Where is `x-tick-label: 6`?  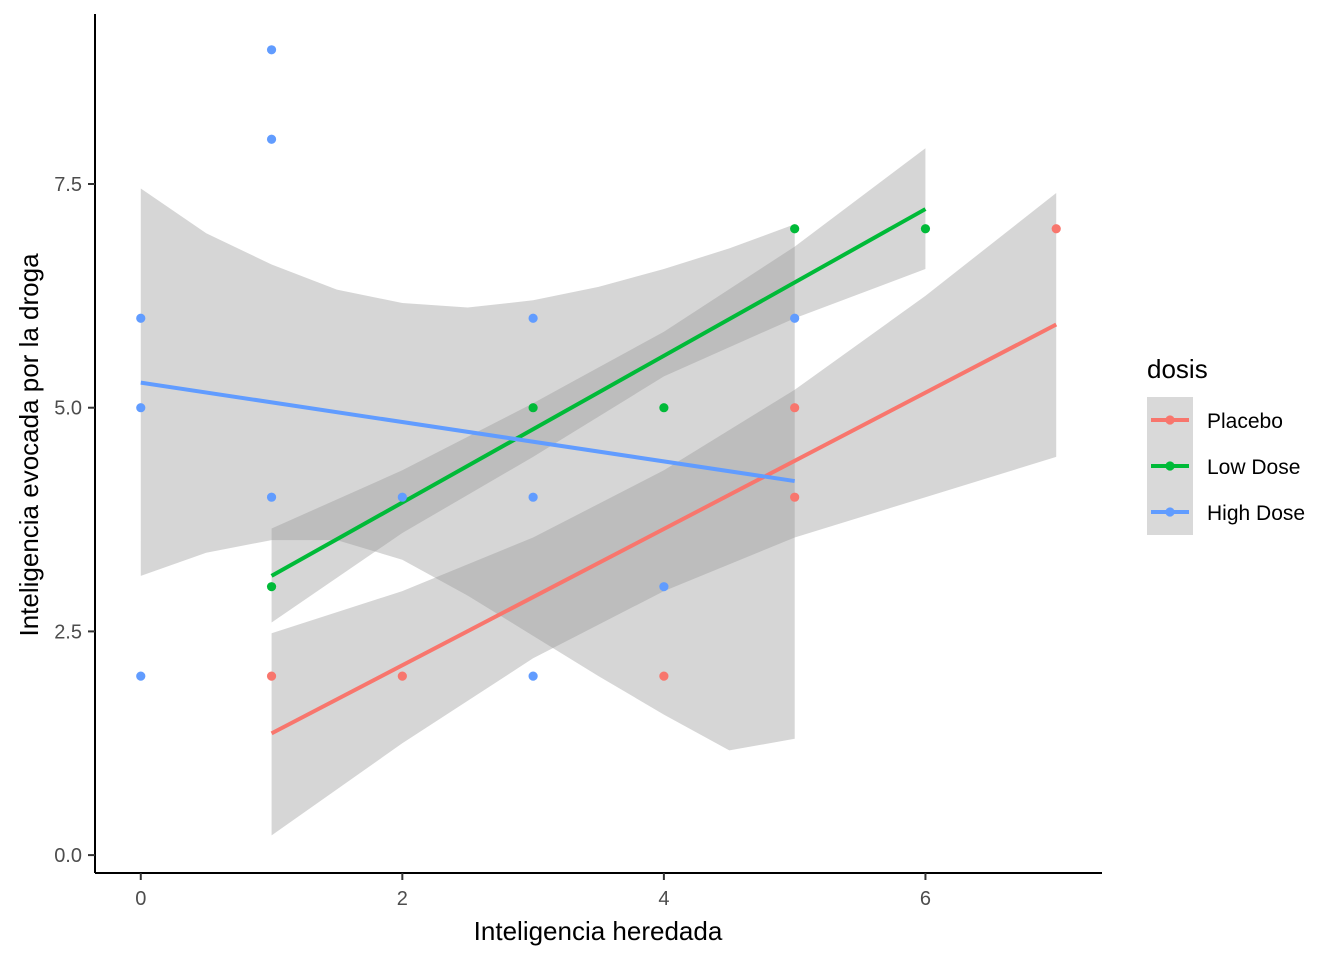 x-tick-label: 6 is located at coordinates (925, 899).